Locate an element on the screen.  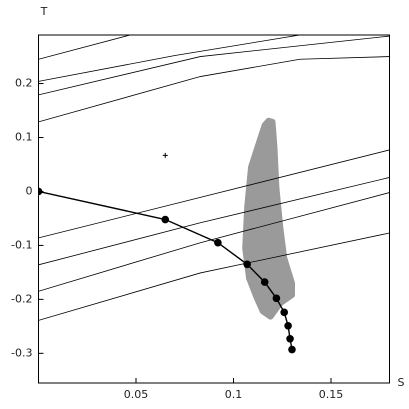
y-tick-label: -0.3 is located at coordinates (21, 352).